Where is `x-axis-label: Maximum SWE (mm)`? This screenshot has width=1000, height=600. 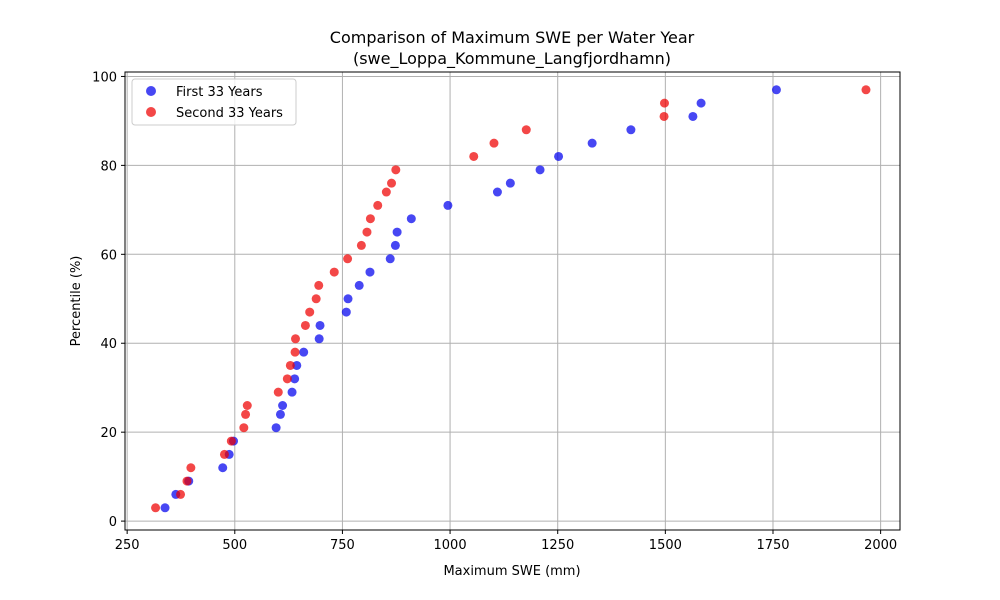
x-axis-label: Maximum SWE (mm) is located at coordinates (511, 571).